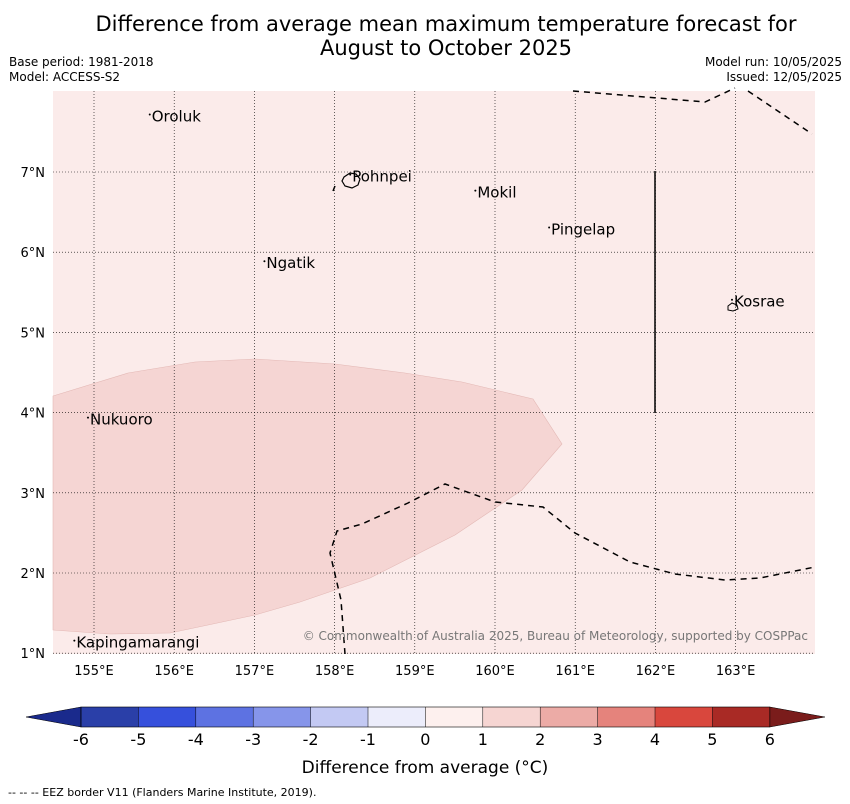 Image resolution: width=850 pixels, height=804 pixels. Describe the element at coordinates (598, 739) in the screenshot. I see `colorbar-tick-label: 3` at that location.